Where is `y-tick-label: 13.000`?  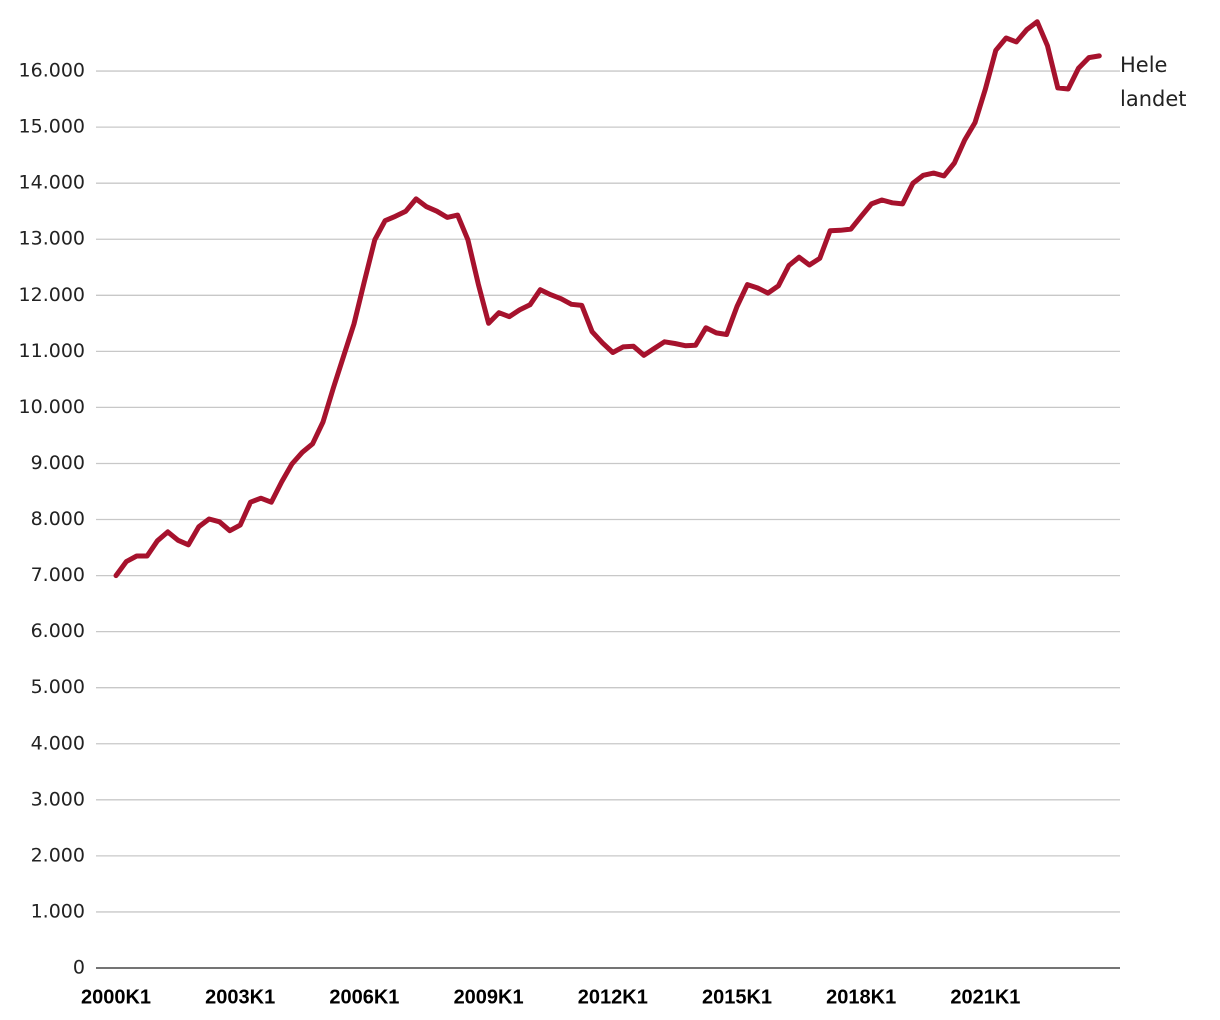
y-tick-label: 13.000 is located at coordinates (52, 239).